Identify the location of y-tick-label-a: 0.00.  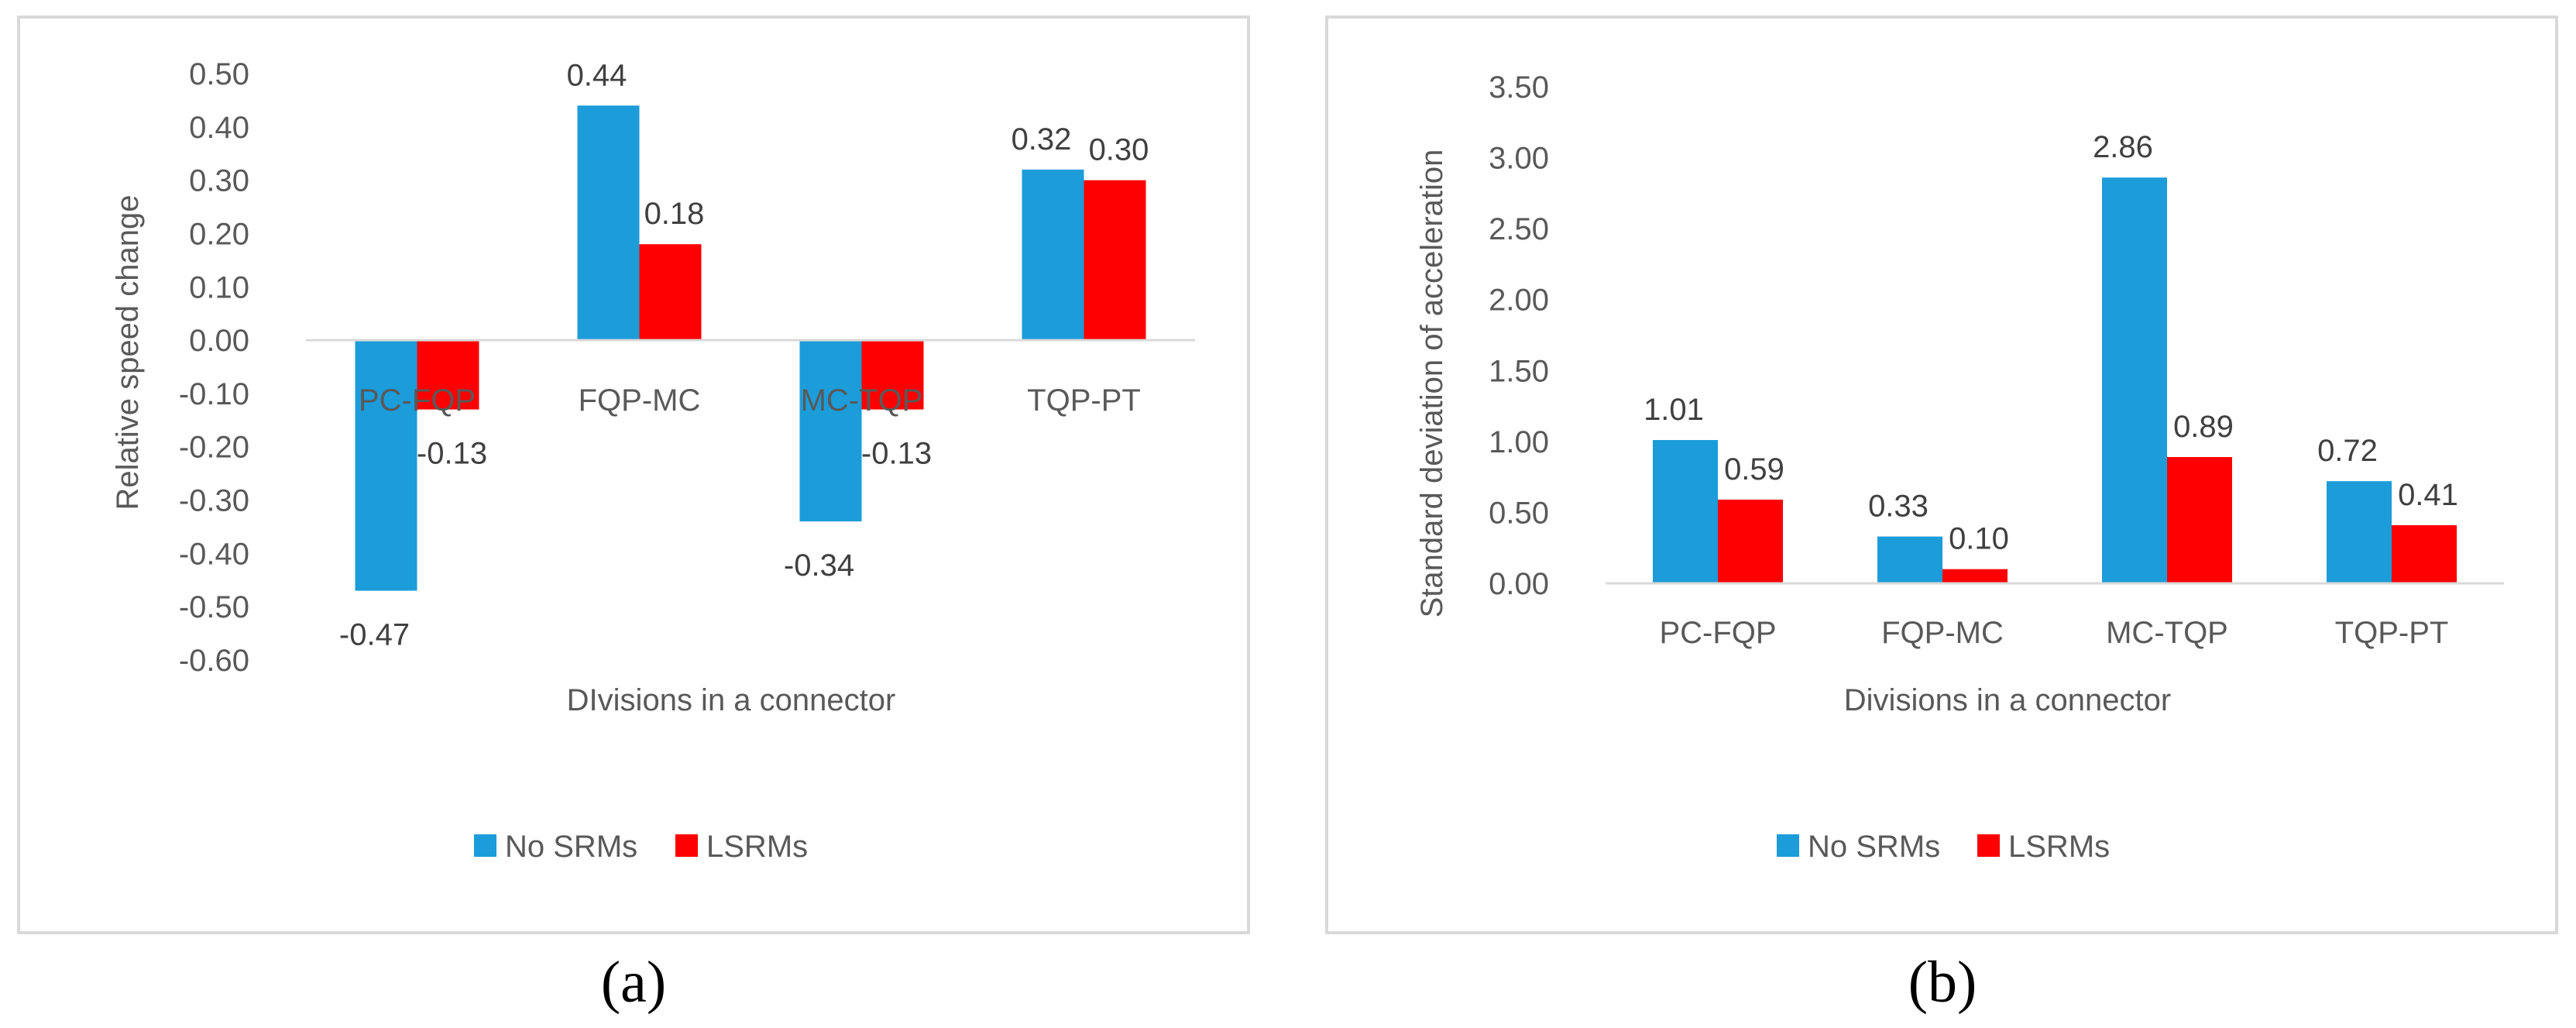
(219, 341).